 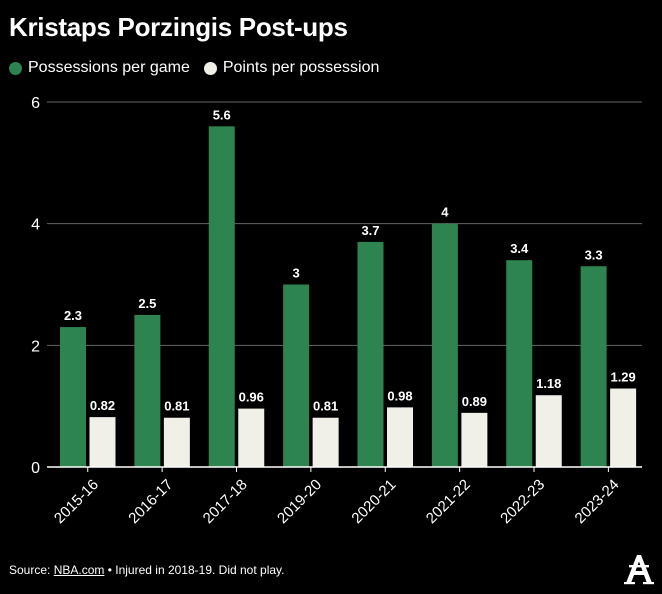 I want to click on data-label-points: 1.18, so click(x=548, y=383).